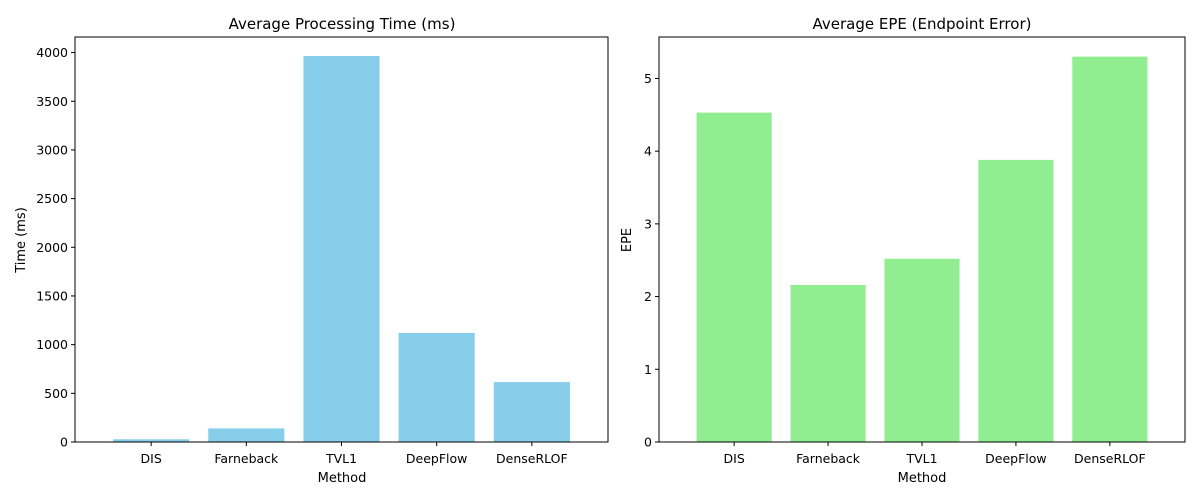 This screenshot has width=1200, height=500. I want to click on y-tick-label: 3500, so click(52, 101).